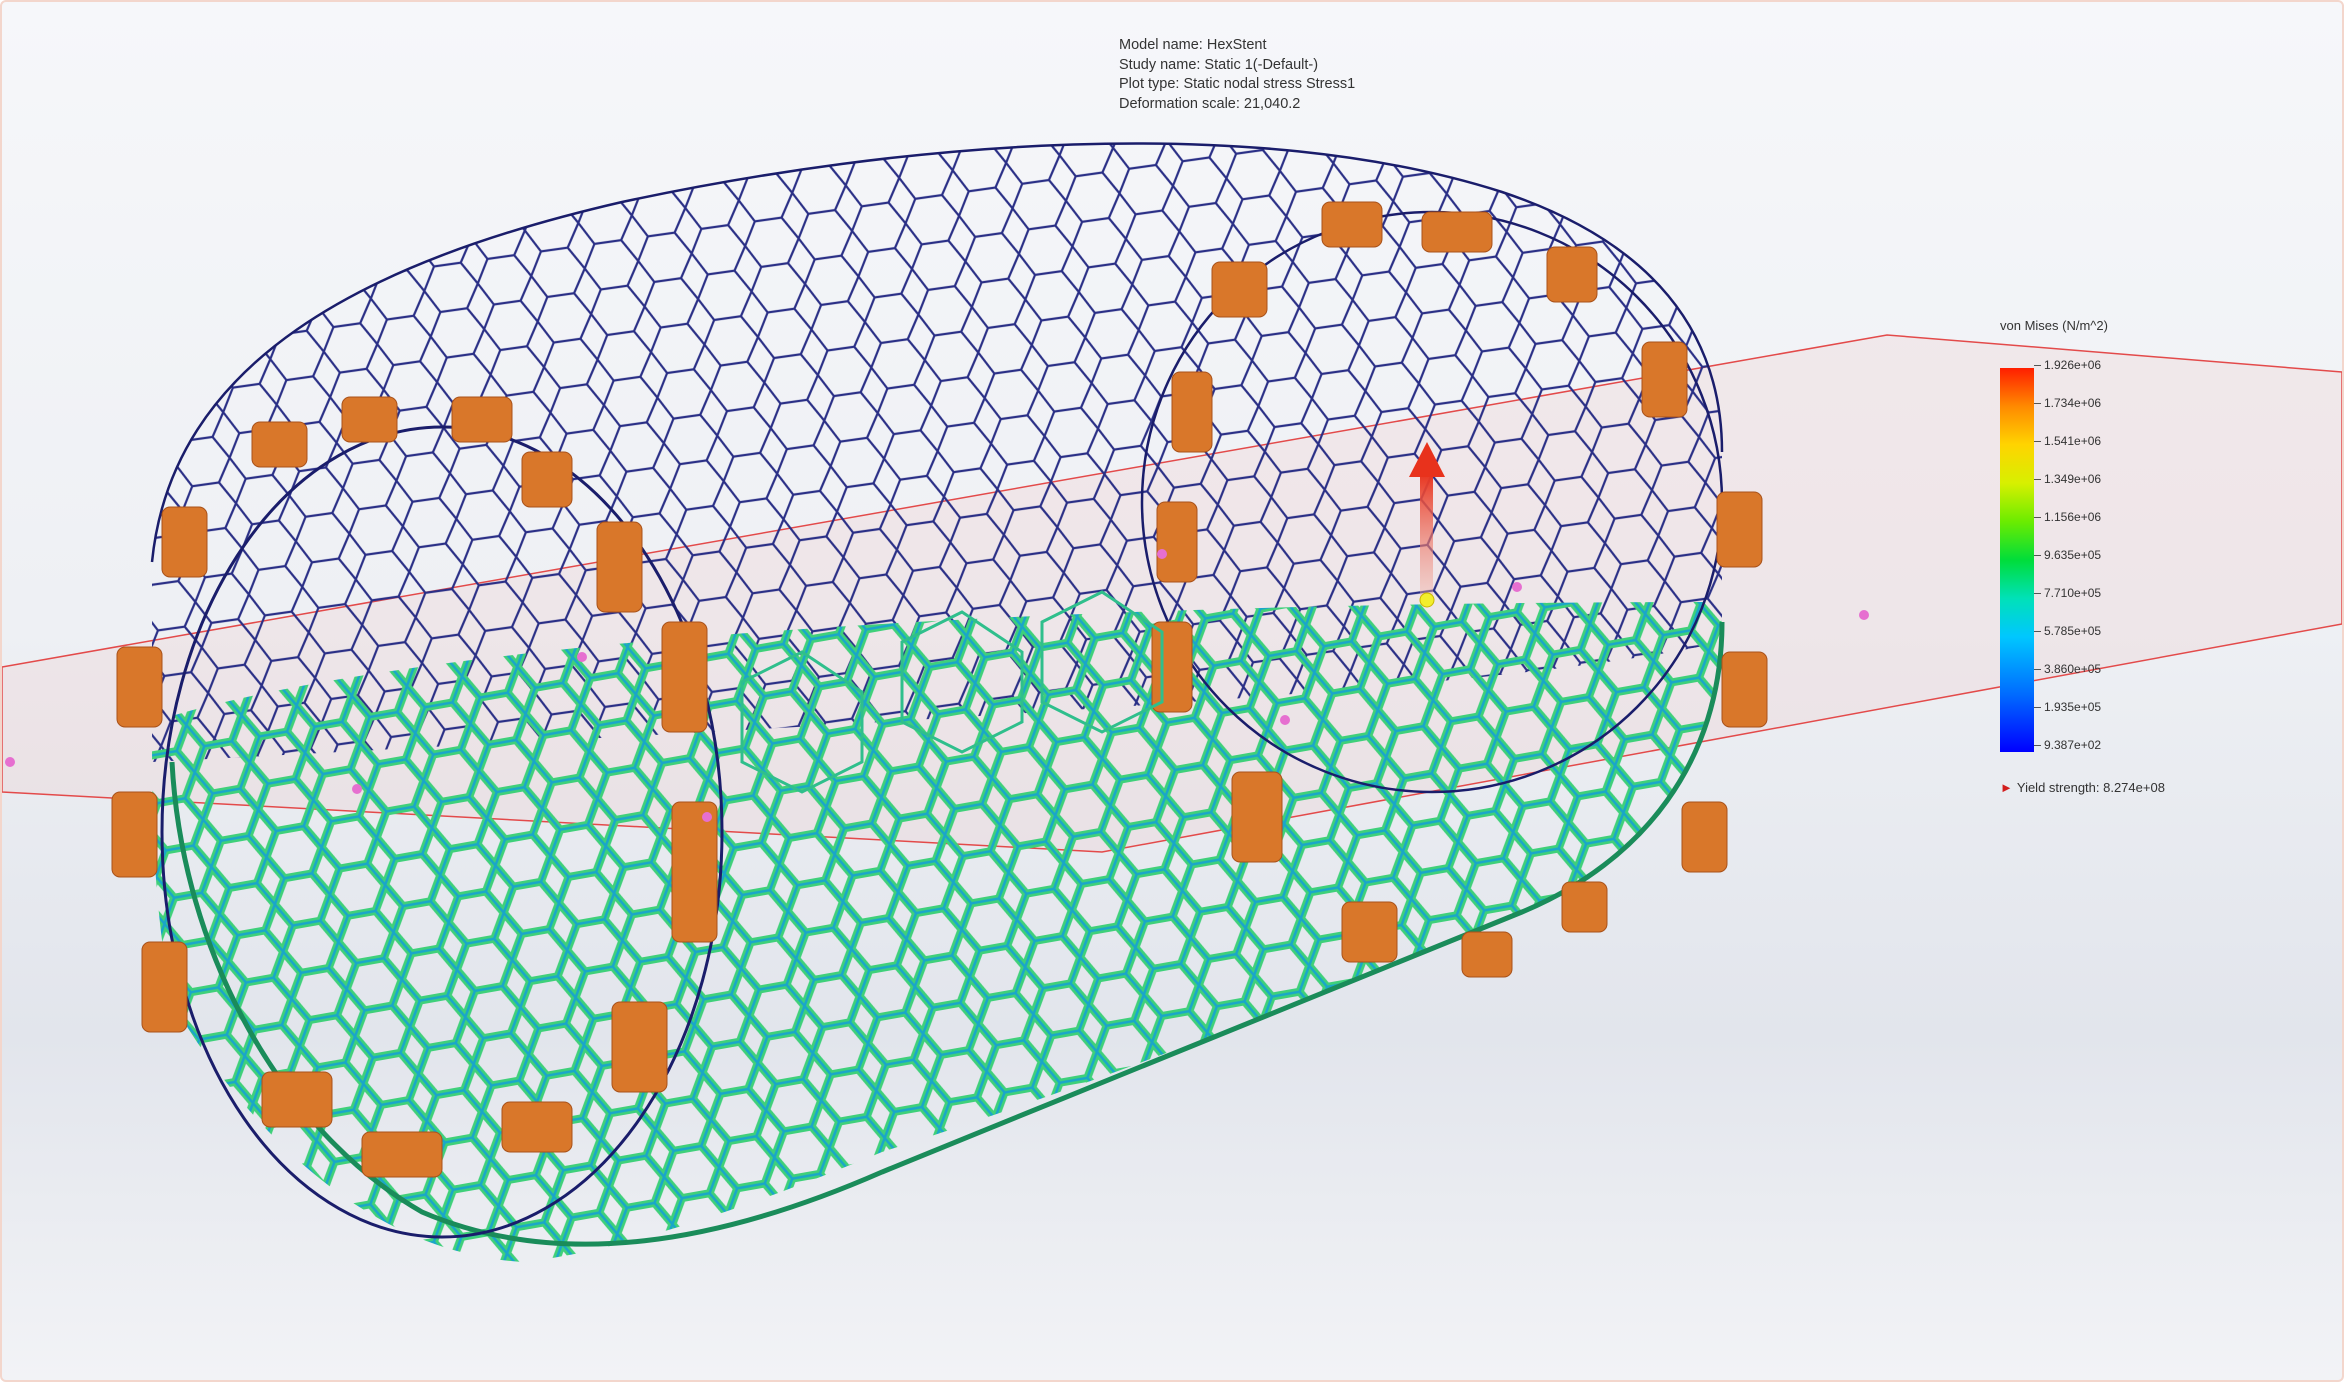  I want to click on legend-tick: 1.349e+06, so click(2067, 479).